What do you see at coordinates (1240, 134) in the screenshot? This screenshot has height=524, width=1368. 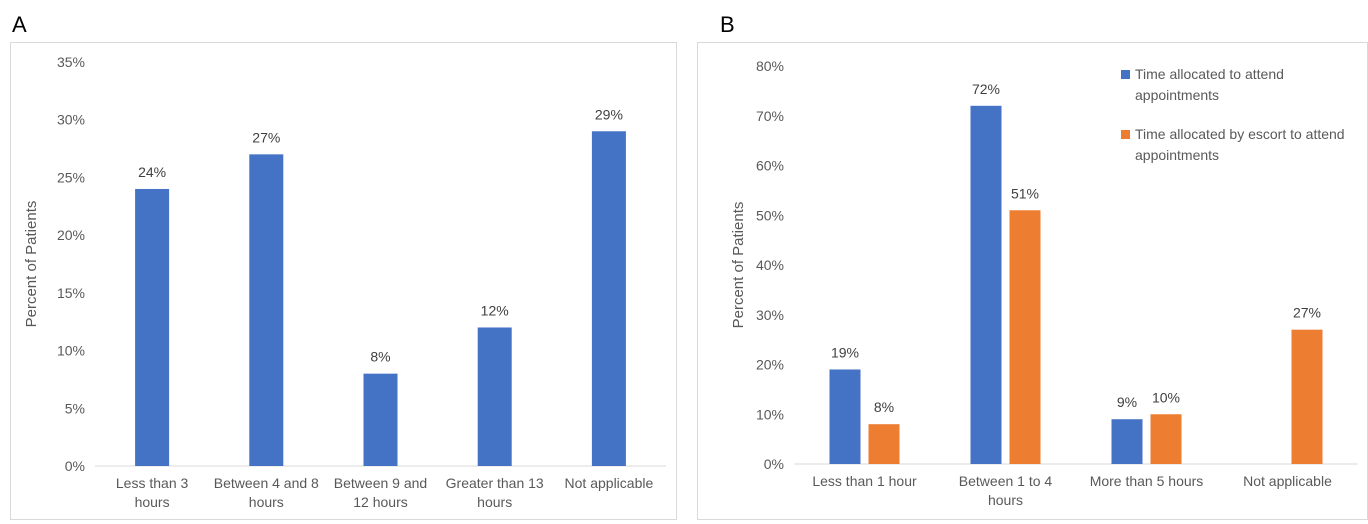 I see `chart-b-legend-label: Time allocated by escort to attend` at bounding box center [1240, 134].